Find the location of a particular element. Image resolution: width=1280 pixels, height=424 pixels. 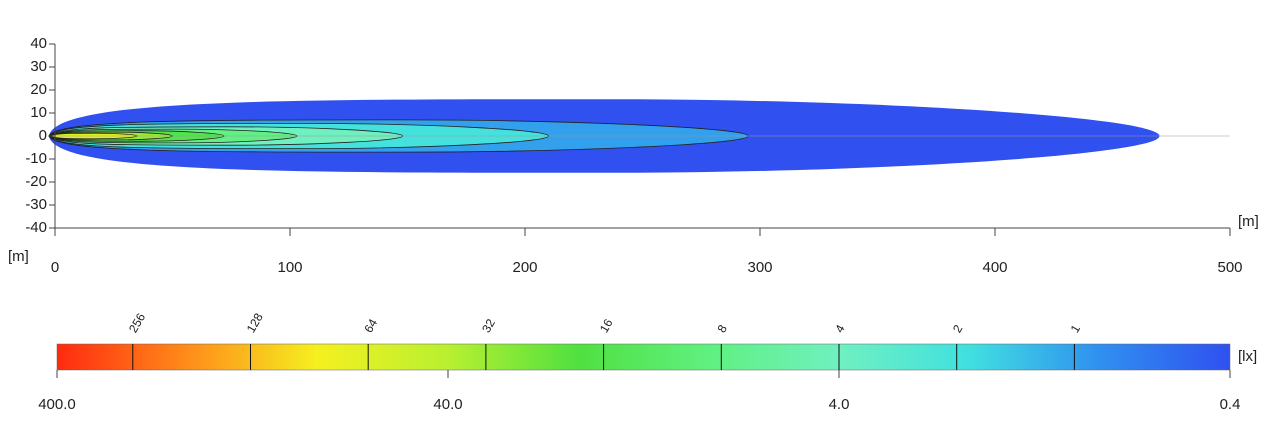

colorbar-tick-label: 4.0 is located at coordinates (839, 404).